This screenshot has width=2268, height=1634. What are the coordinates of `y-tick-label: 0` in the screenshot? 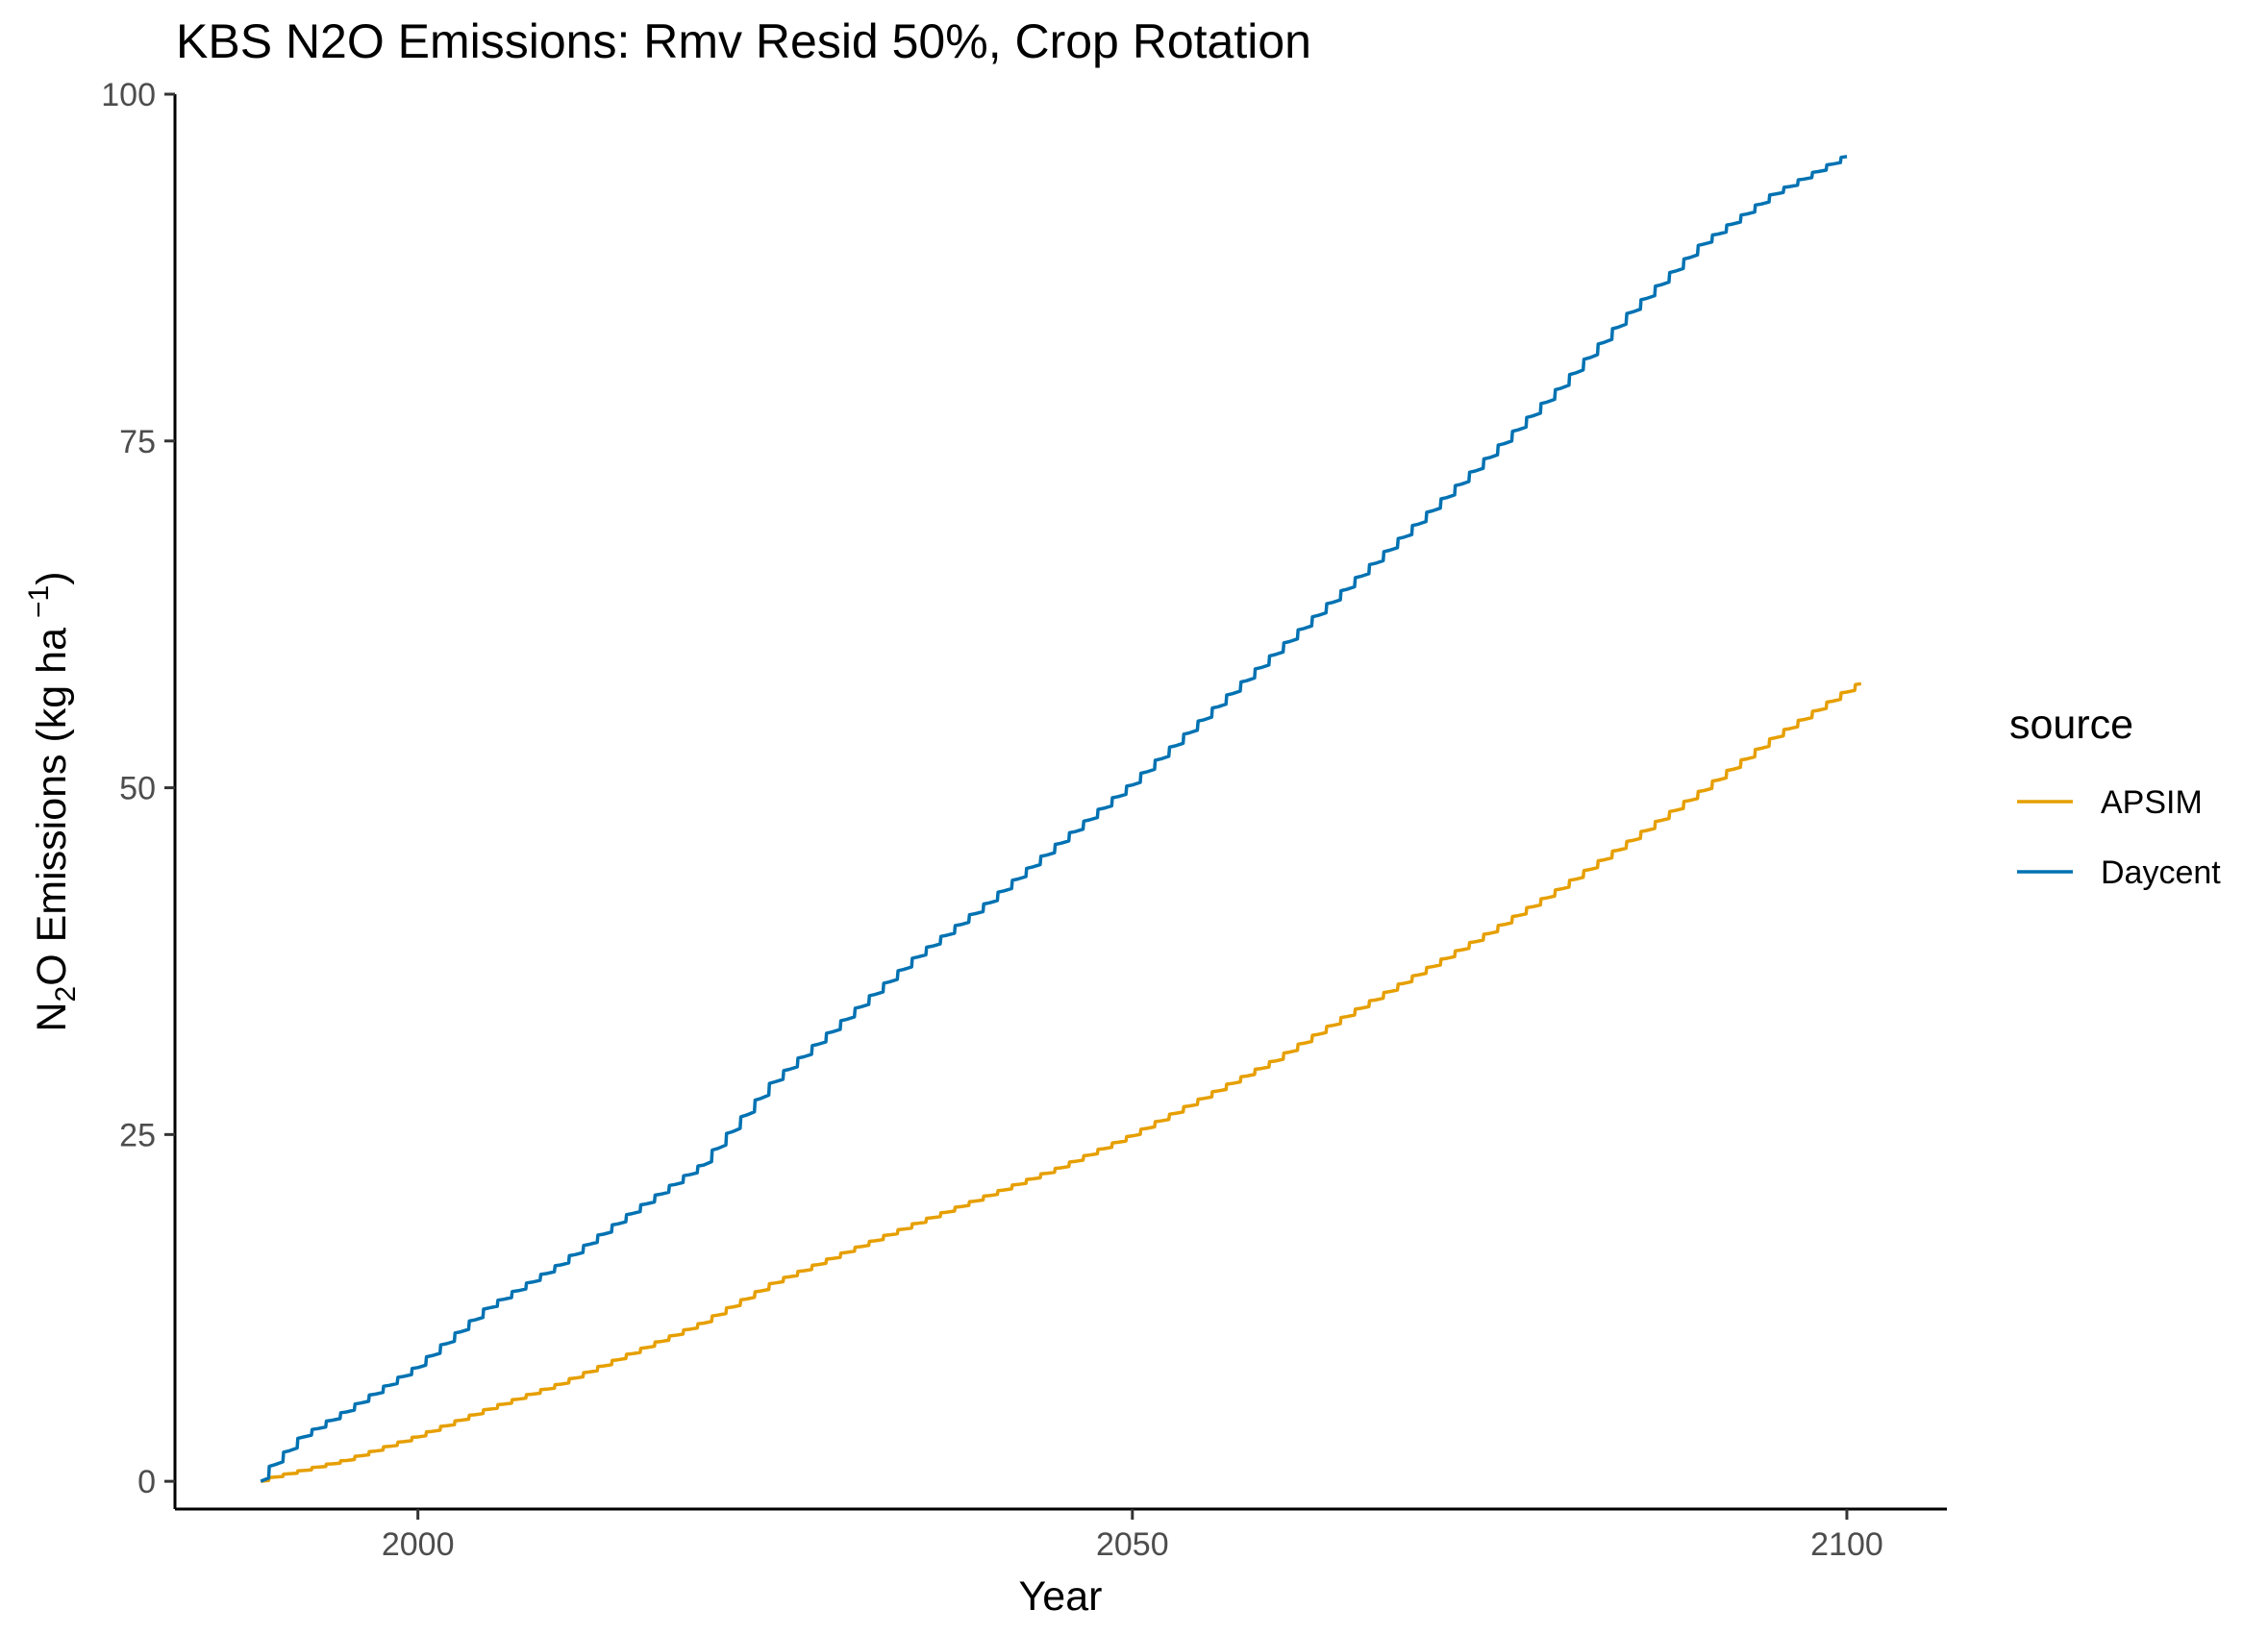 It's located at (146, 1482).